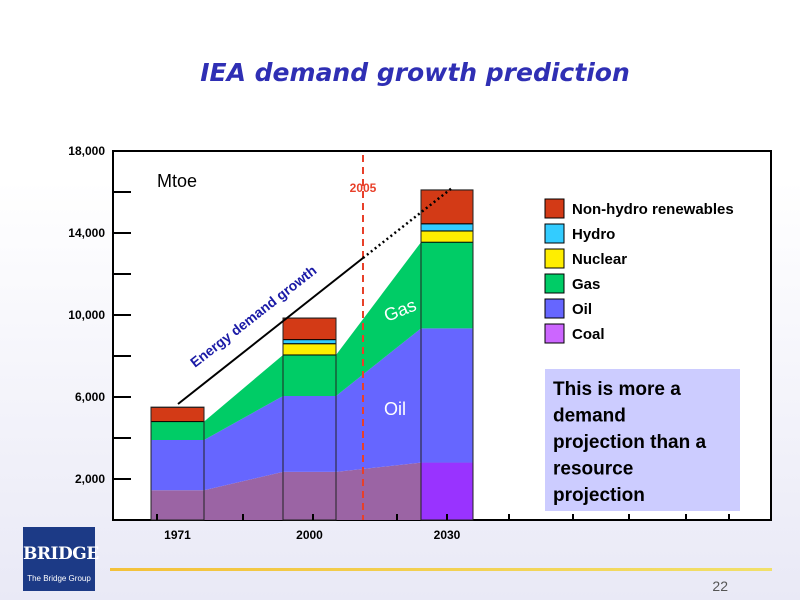  I want to click on area-oil, so click(312, 409).